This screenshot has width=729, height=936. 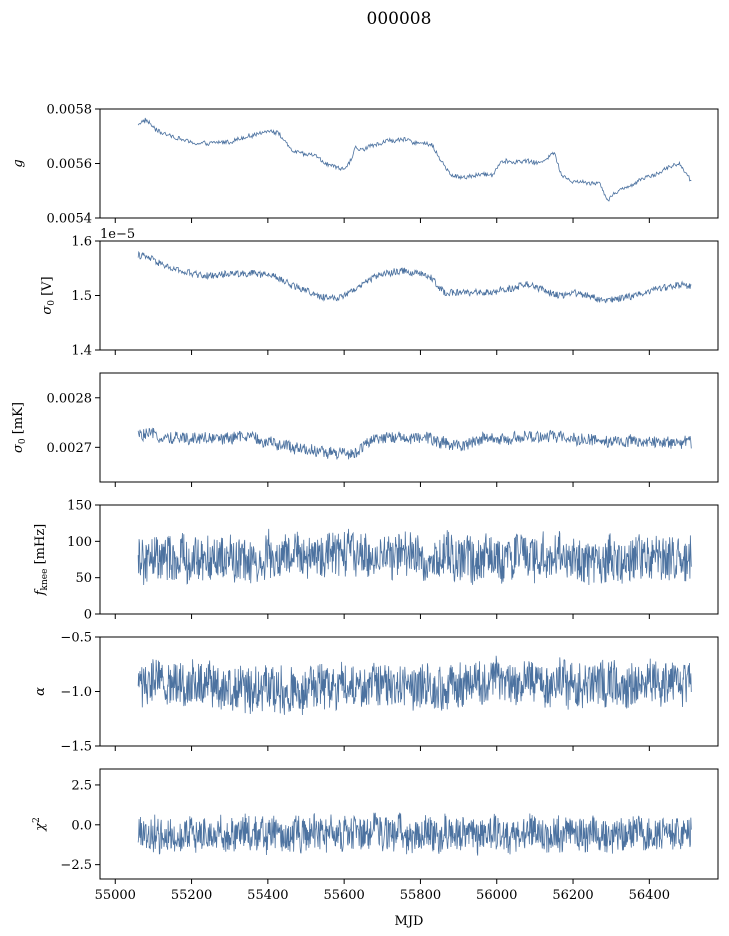 What do you see at coordinates (18, 163) in the screenshot?
I see `y-axis-label: g` at bounding box center [18, 163].